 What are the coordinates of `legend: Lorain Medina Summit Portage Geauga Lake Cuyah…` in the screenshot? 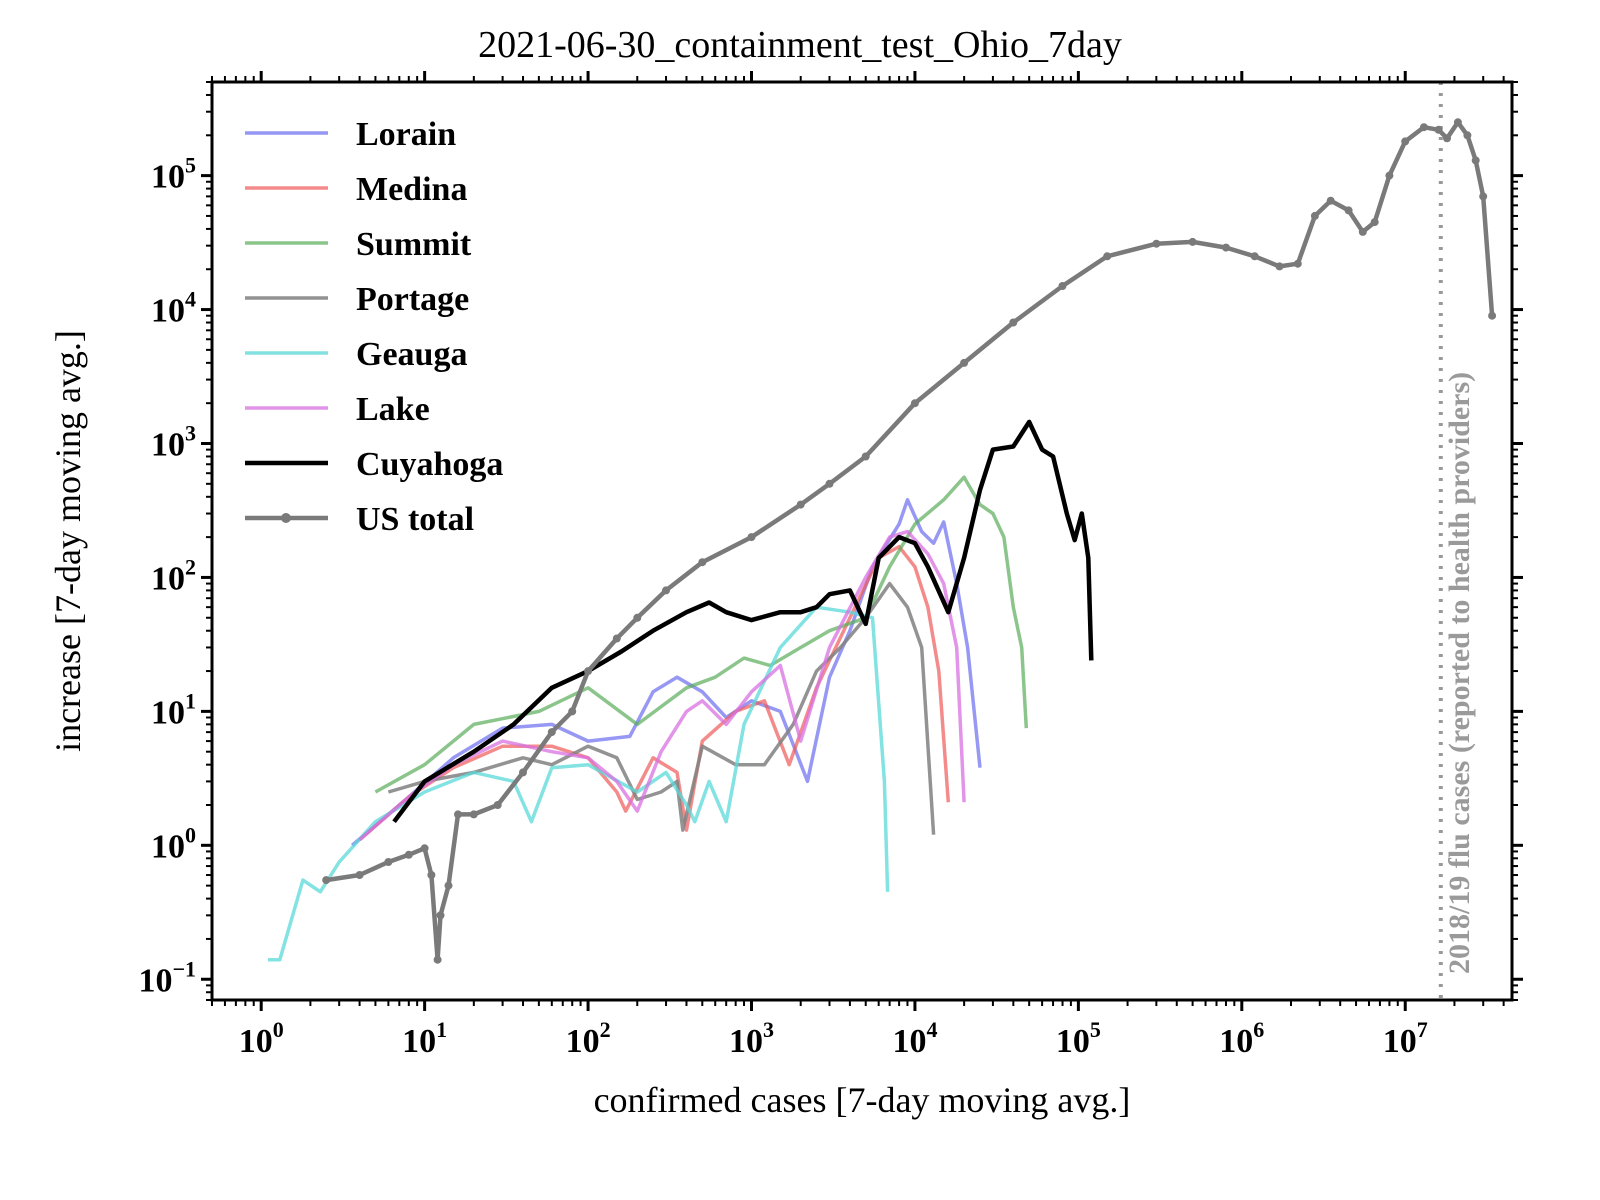 It's located at (374, 327).